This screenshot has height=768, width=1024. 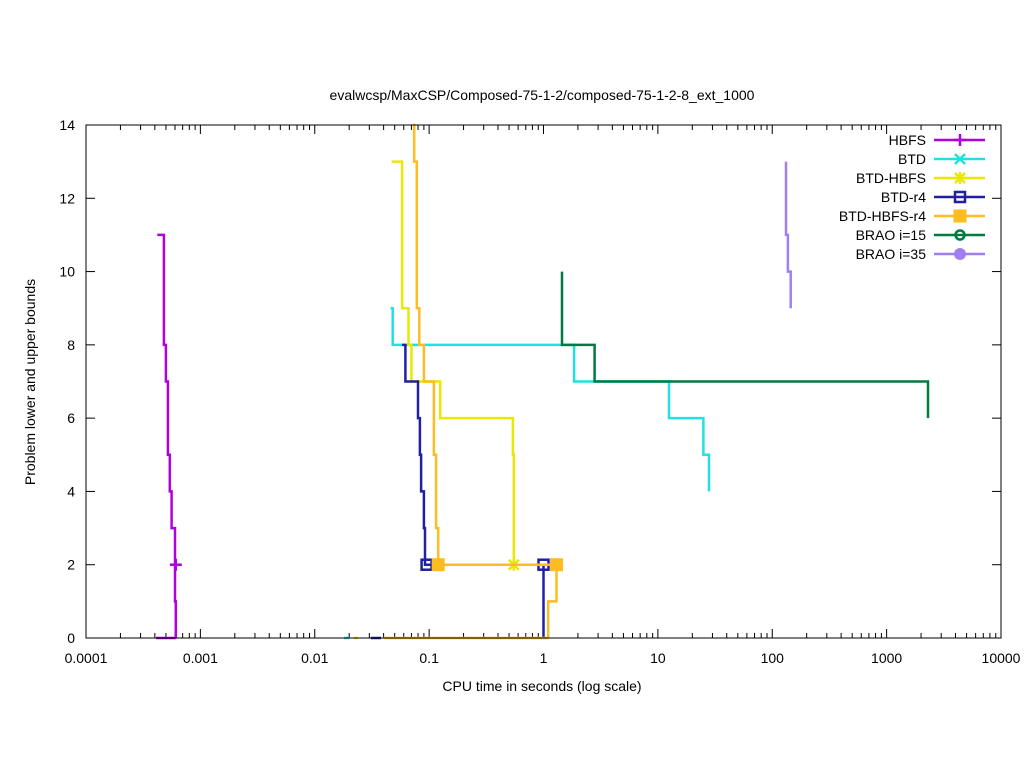 What do you see at coordinates (891, 178) in the screenshot?
I see `legend-label: BTD-HBFS` at bounding box center [891, 178].